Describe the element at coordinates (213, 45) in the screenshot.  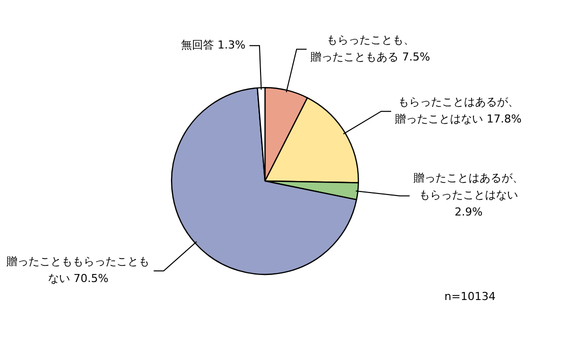
I see `slice-label: 無回答 1.3%` at that location.